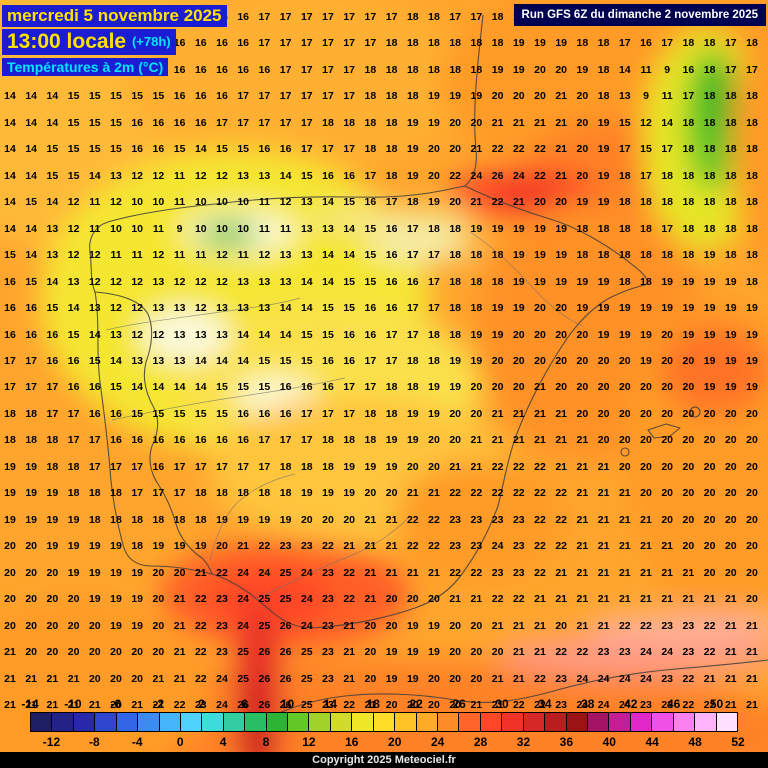  I want to click on copyright-text: Copyright 2025 Meteociel.fr, so click(384, 760).